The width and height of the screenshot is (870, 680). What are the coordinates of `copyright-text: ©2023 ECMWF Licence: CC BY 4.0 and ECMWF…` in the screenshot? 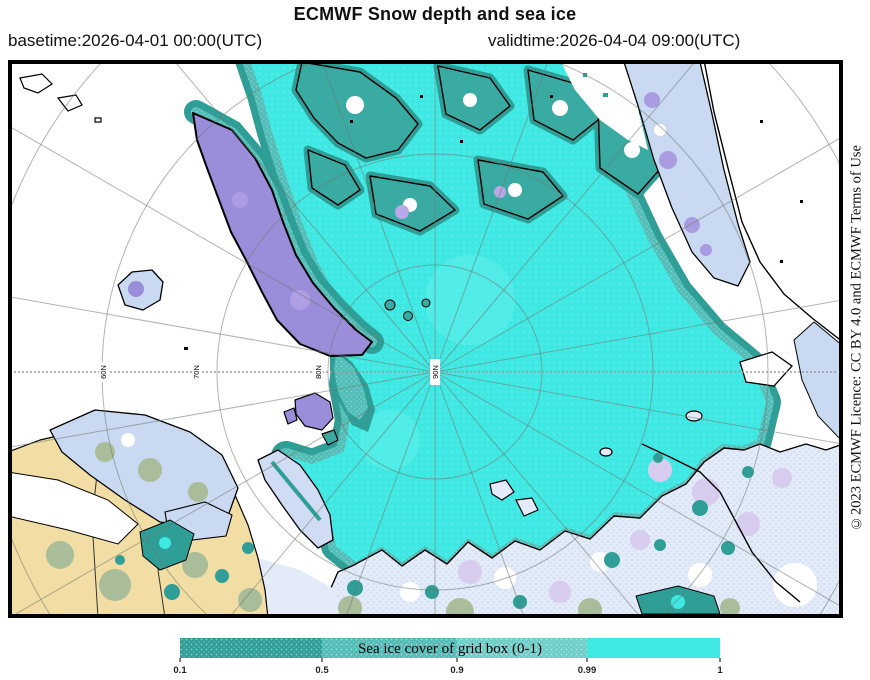 It's located at (856, 338).